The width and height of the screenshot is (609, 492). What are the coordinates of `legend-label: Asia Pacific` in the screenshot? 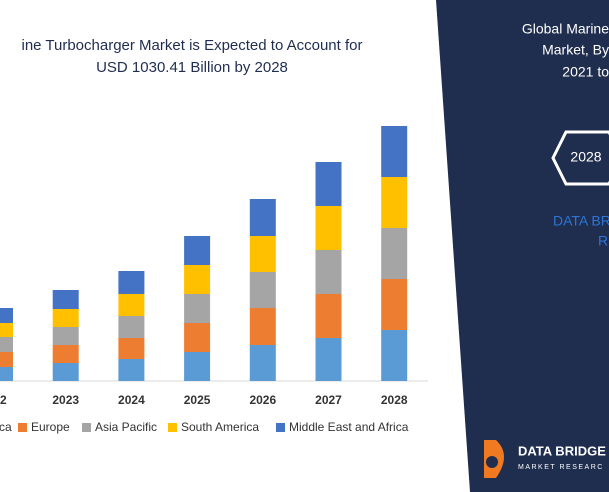 It's located at (126, 427).